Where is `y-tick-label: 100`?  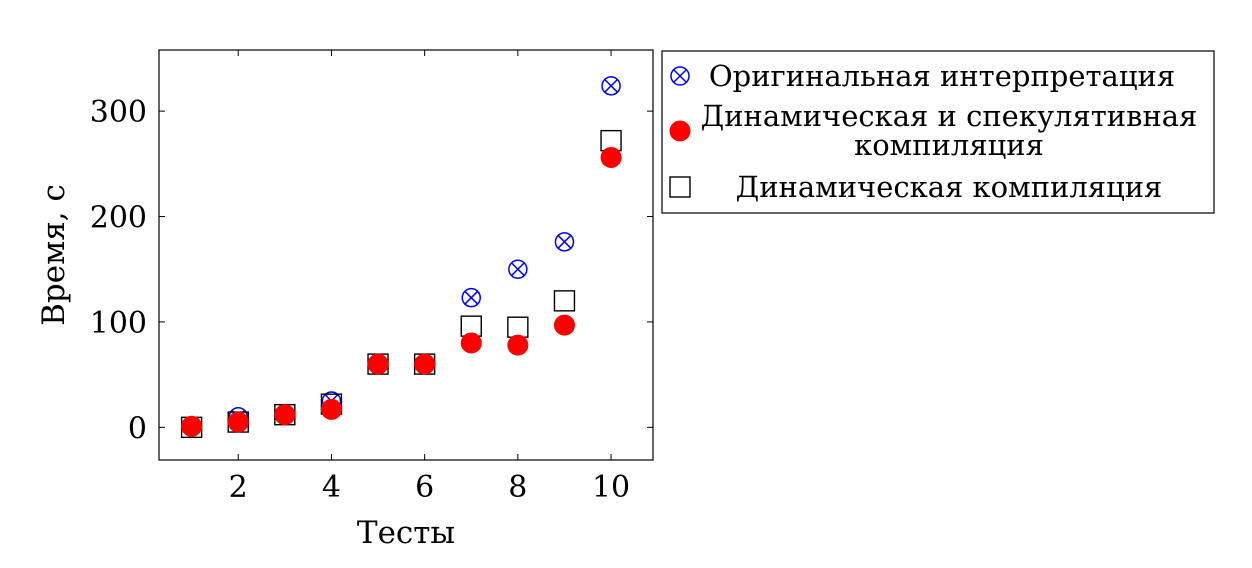 y-tick-label: 100 is located at coordinates (118, 323).